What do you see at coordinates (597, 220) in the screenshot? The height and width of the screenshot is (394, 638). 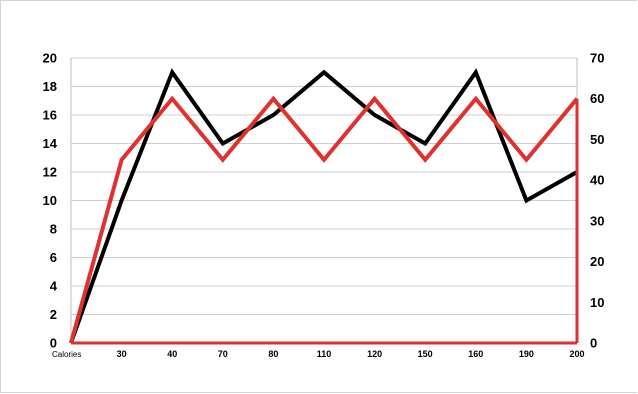 I see `right-tick-label: 30` at bounding box center [597, 220].